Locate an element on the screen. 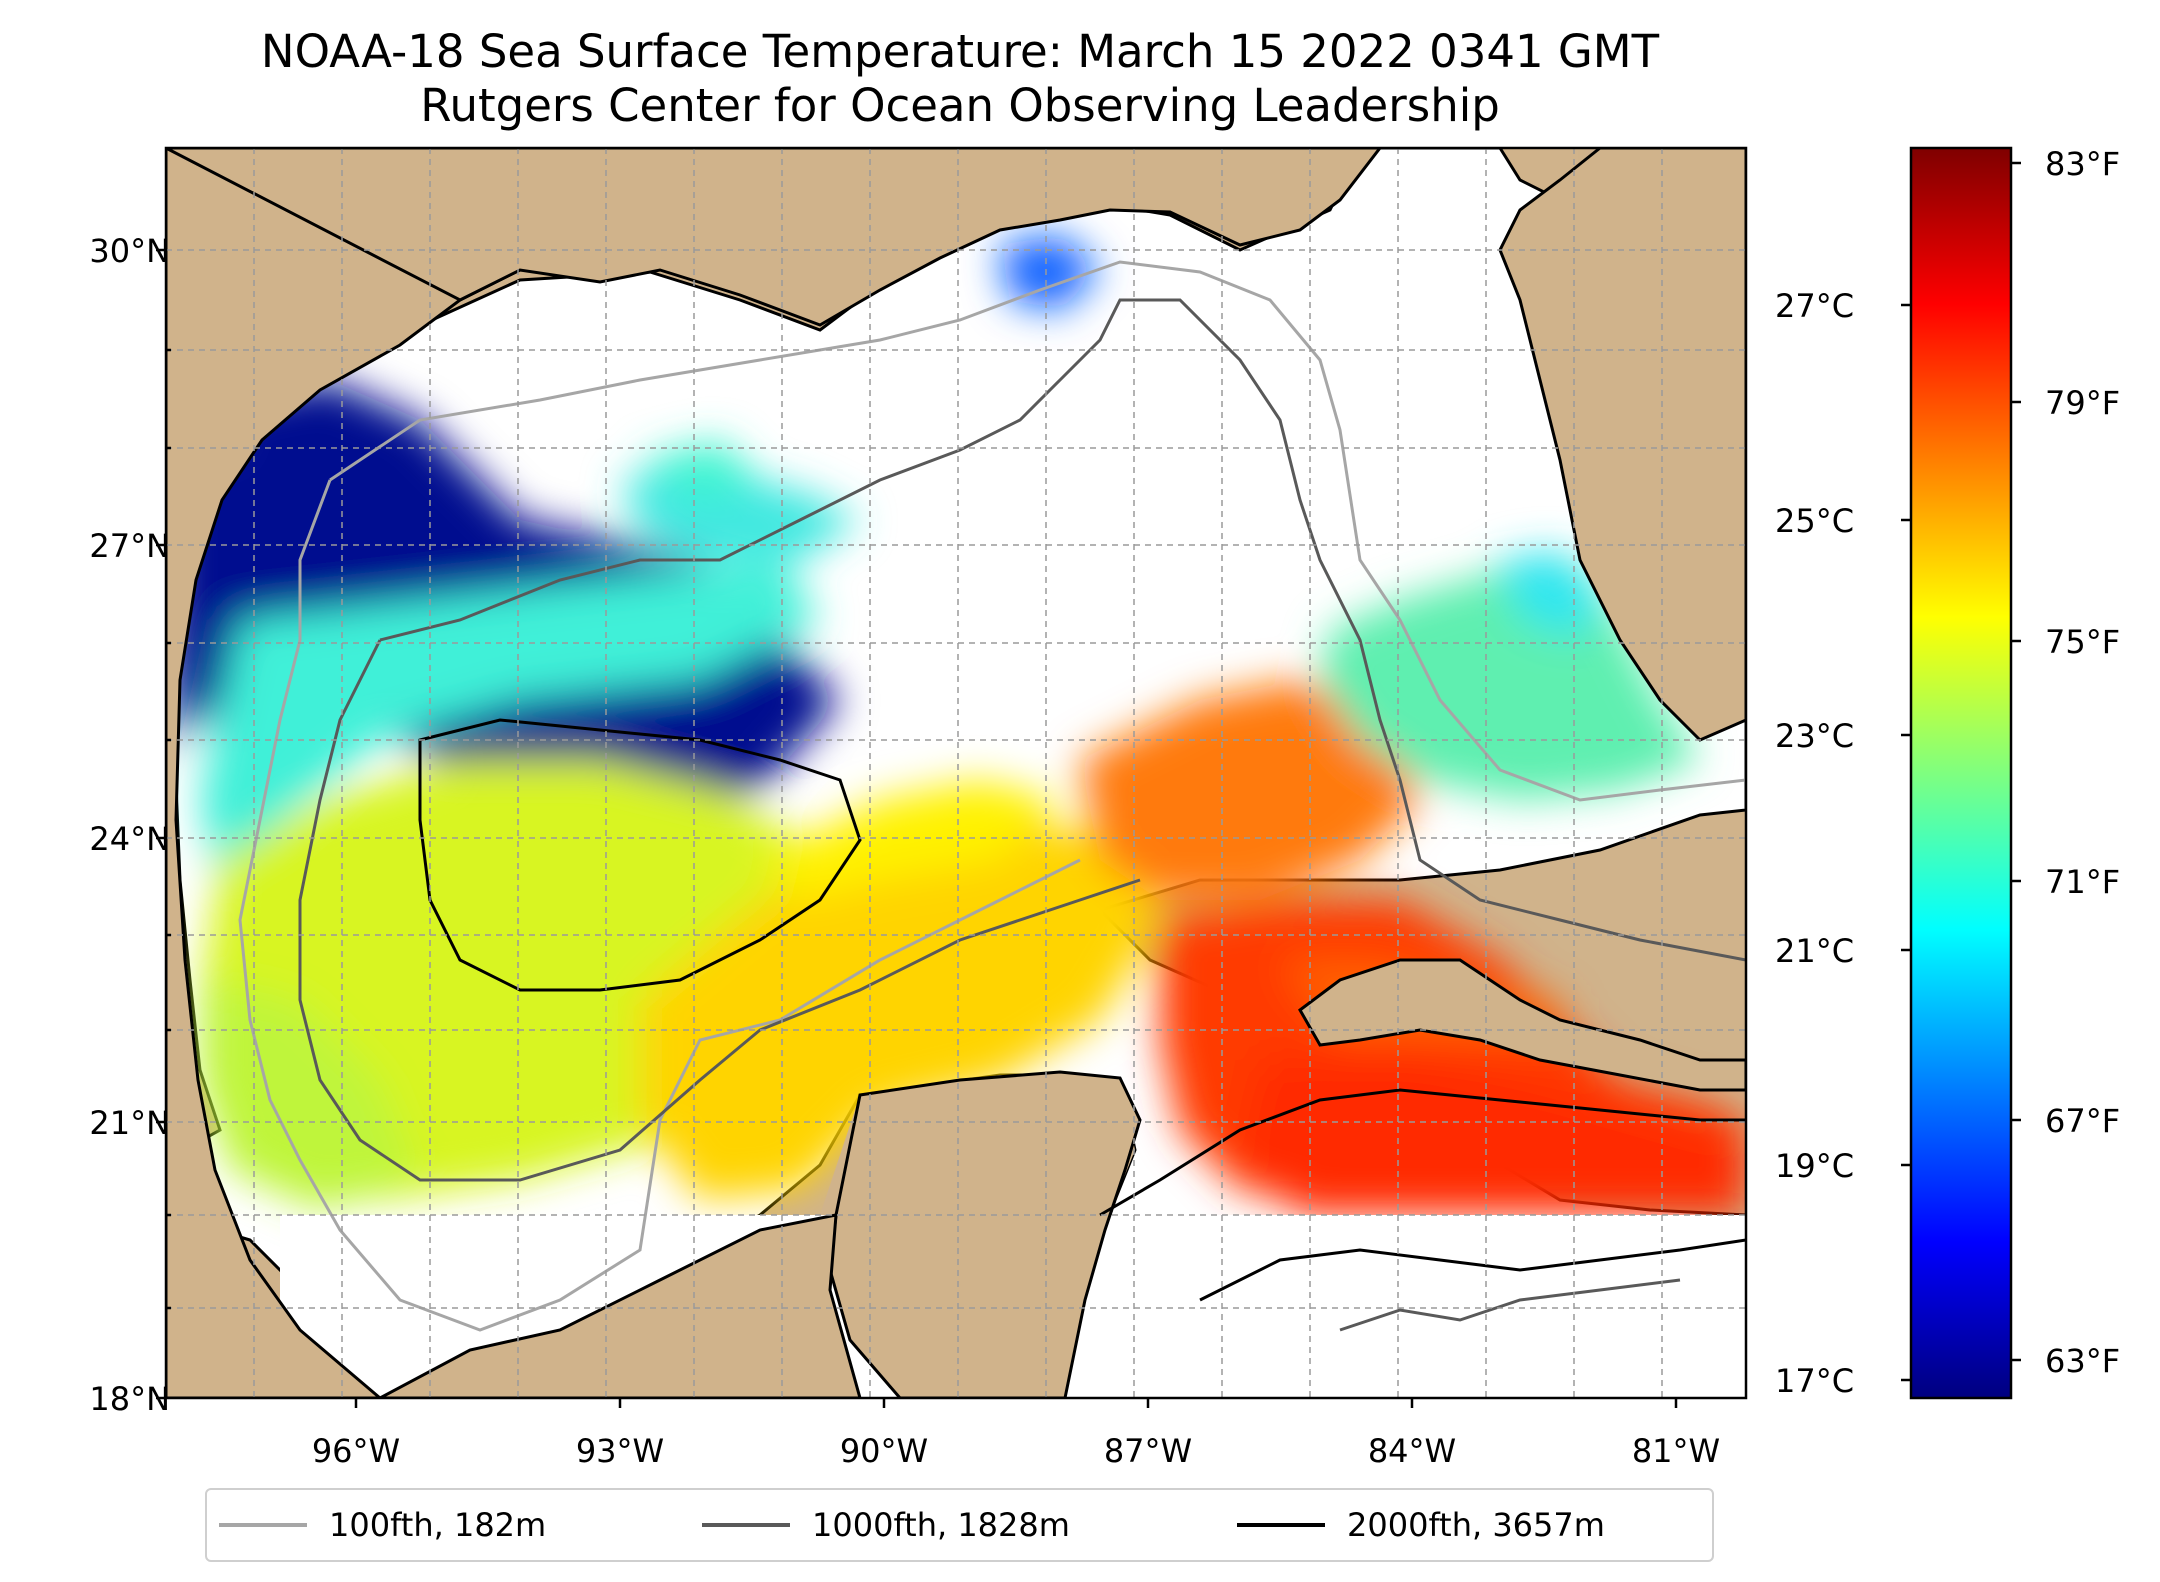  lon-label-90w: 90°W is located at coordinates (884, 1451).